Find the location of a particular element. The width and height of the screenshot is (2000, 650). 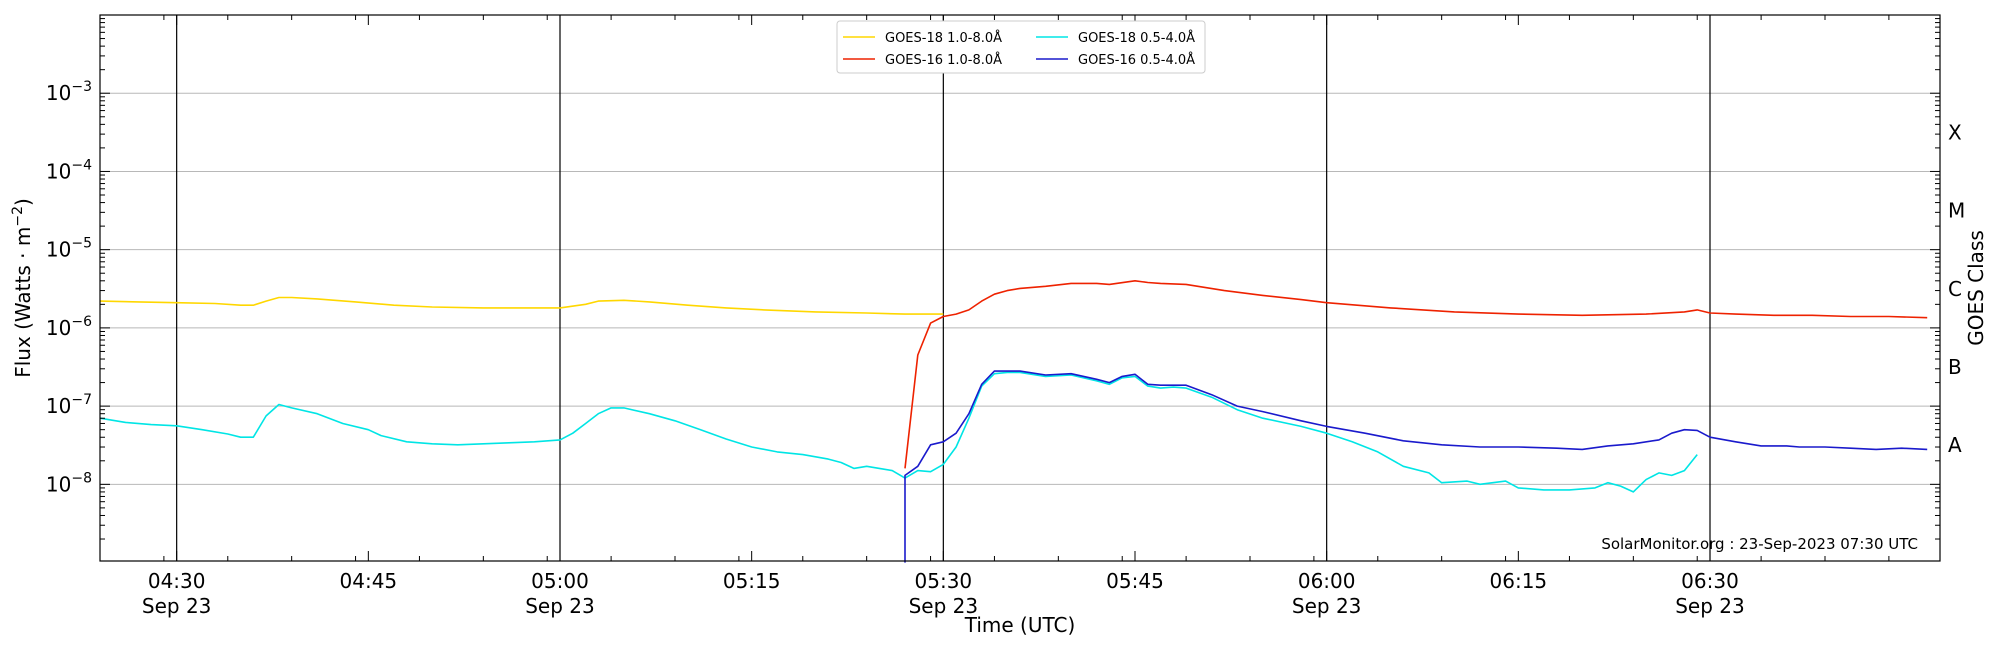

x-tick-label: 06:00 is located at coordinates (1327, 581).